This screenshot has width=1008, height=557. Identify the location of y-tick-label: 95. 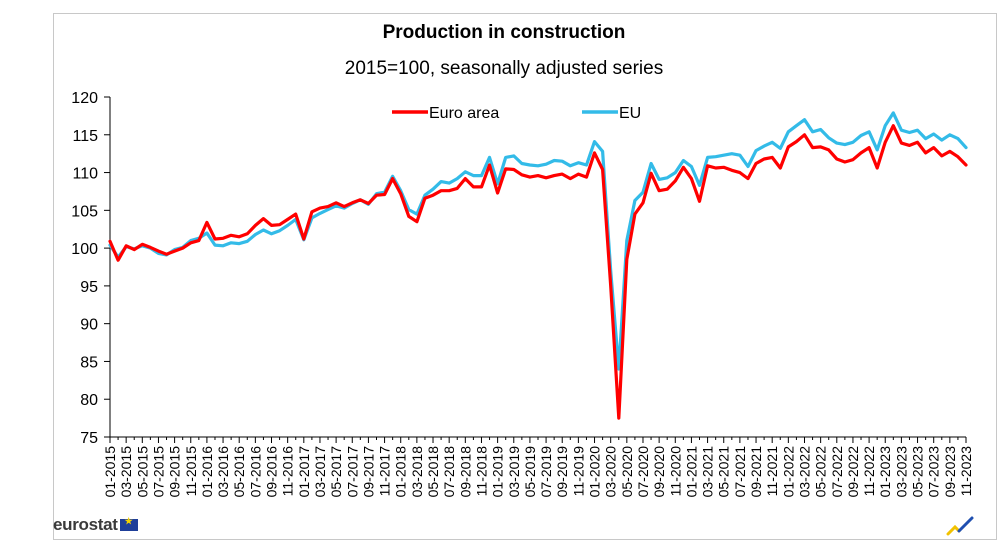
(89, 287).